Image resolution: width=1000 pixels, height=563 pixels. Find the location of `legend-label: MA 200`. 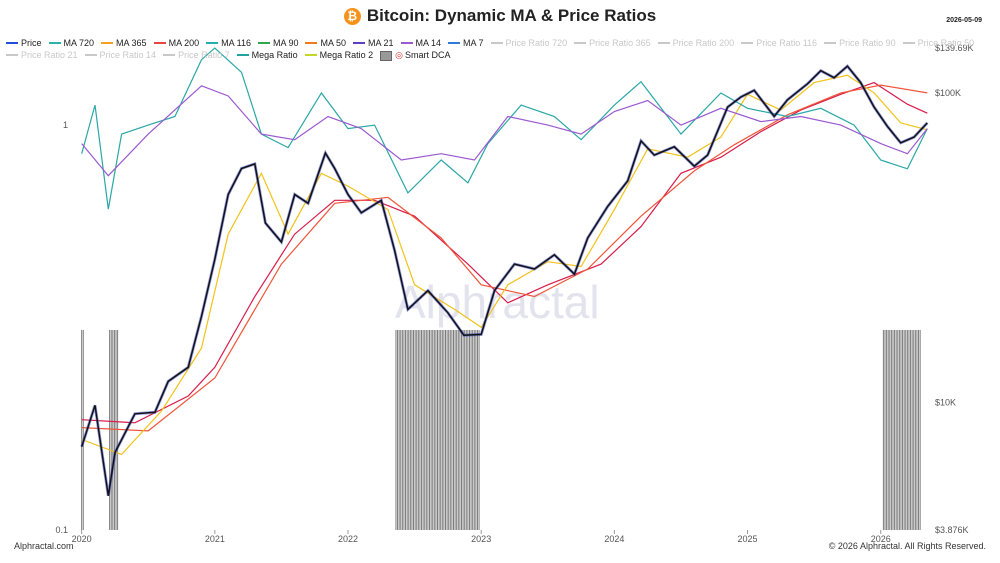

legend-label: MA 200 is located at coordinates (184, 43).